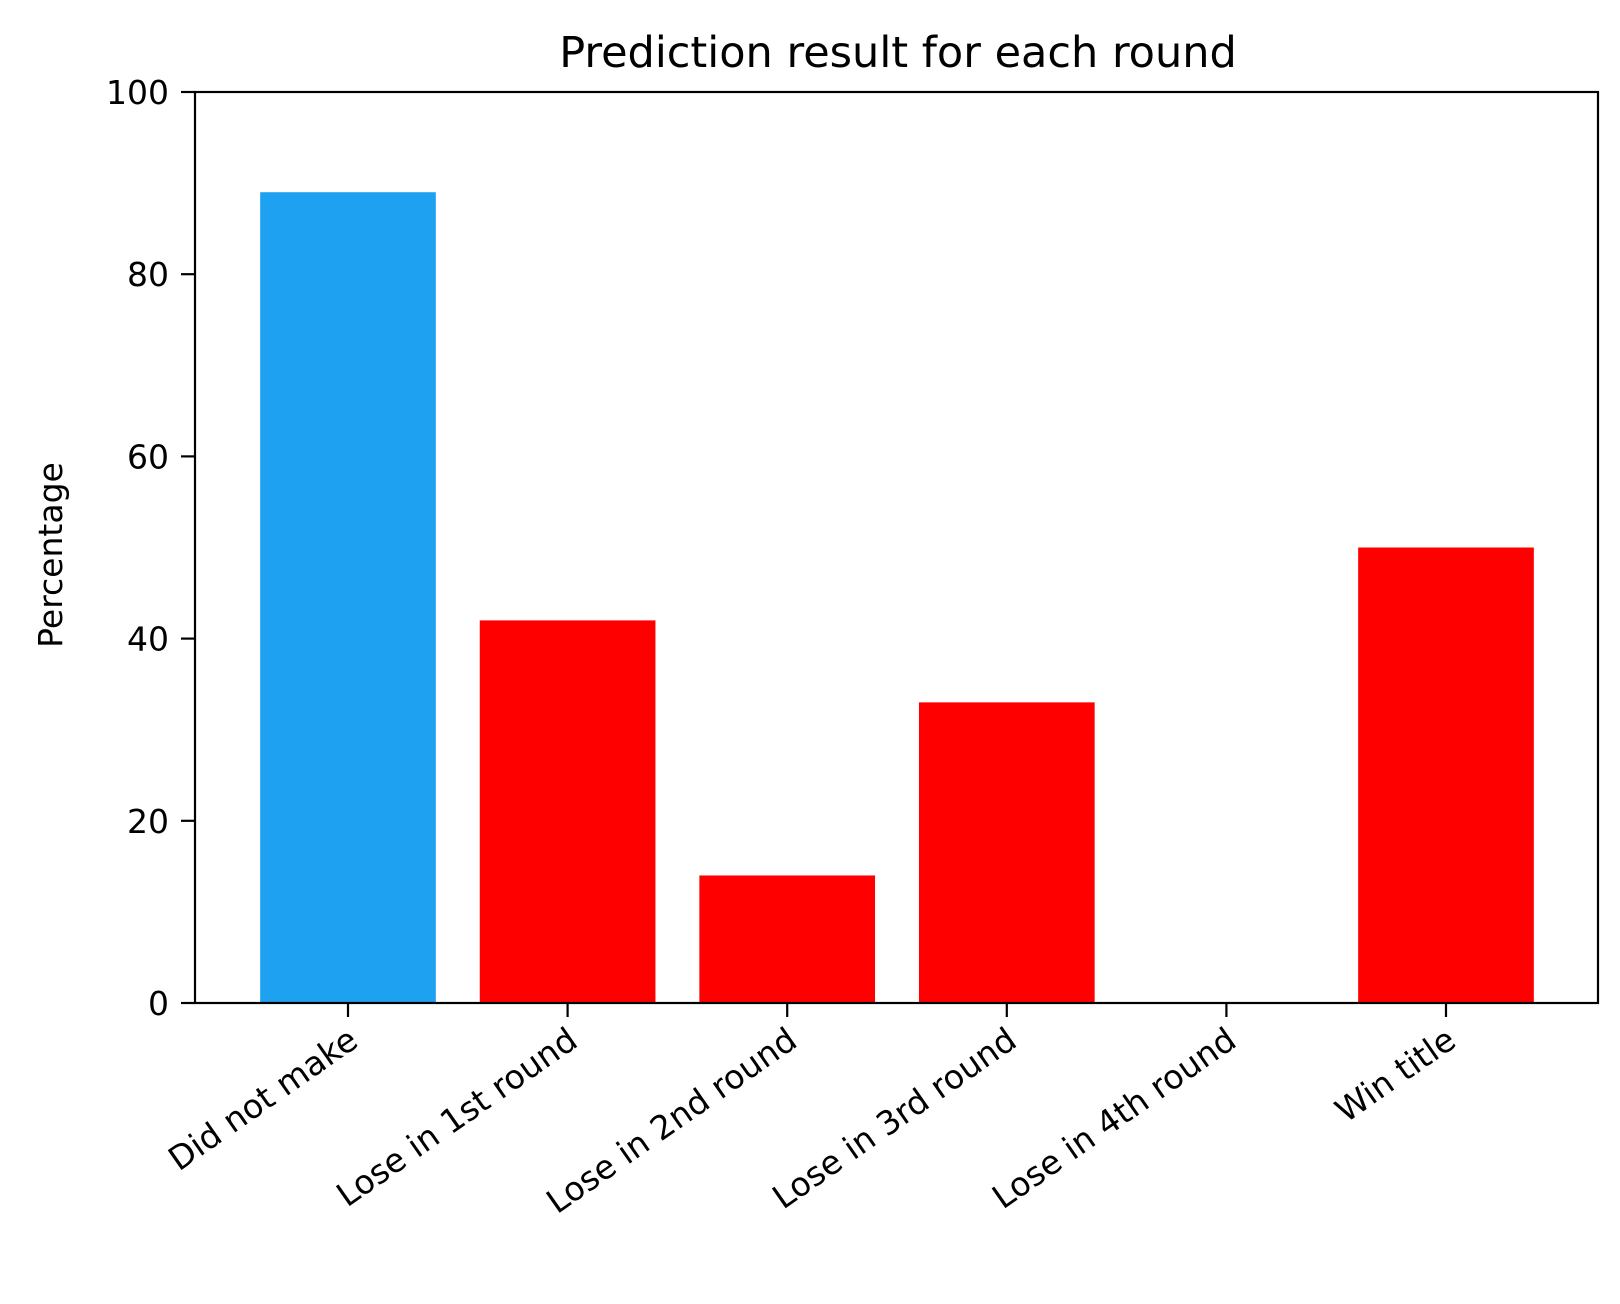  Describe the element at coordinates (158, 1003) in the screenshot. I see `y-tick-label-0: 0` at that location.